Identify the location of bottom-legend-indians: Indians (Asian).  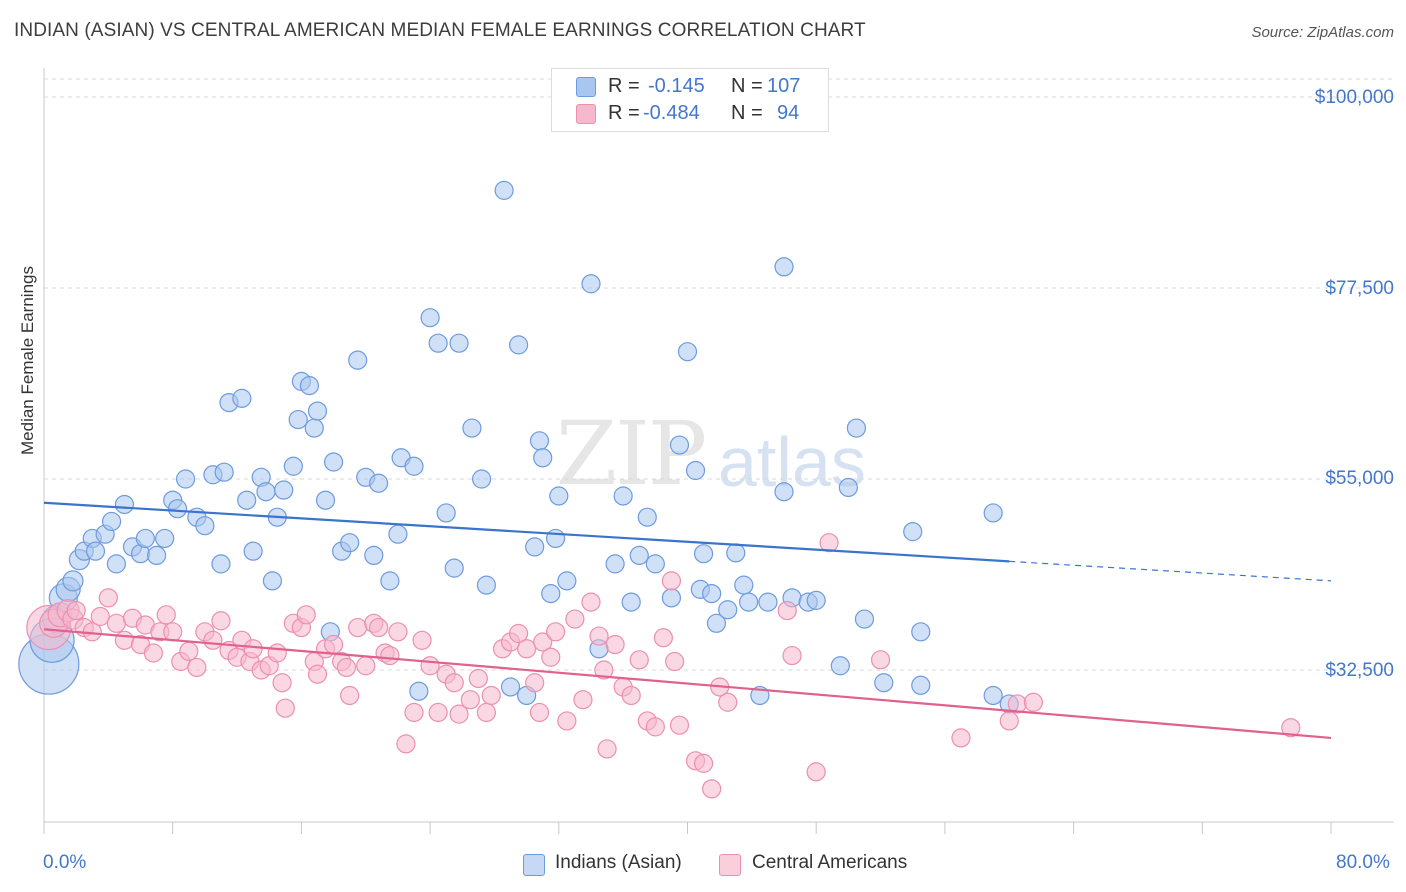
(618, 862).